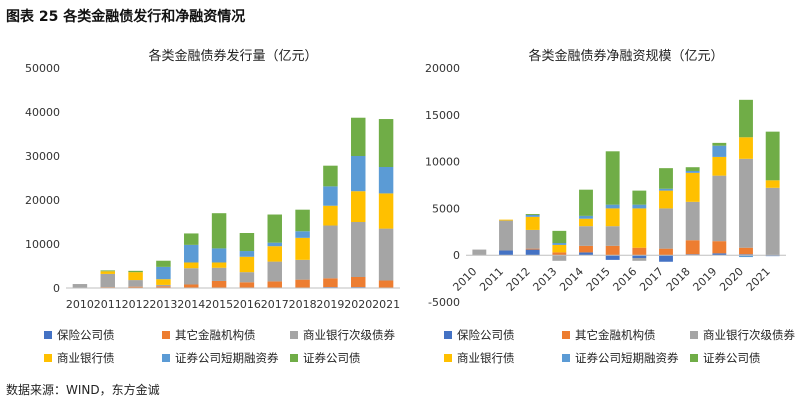  What do you see at coordinates (624, 279) in the screenshot?
I see `x-tick-label: 2016` at bounding box center [624, 279].